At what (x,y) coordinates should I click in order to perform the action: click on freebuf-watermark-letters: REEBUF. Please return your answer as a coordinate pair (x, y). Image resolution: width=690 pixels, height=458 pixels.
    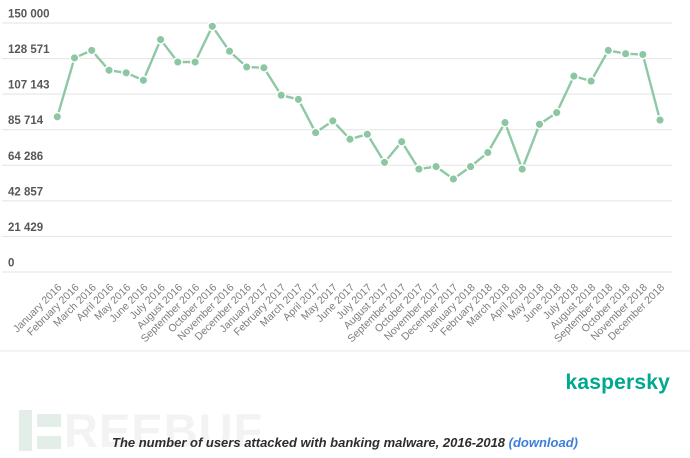
    Looking at the image, I should click on (164, 430).